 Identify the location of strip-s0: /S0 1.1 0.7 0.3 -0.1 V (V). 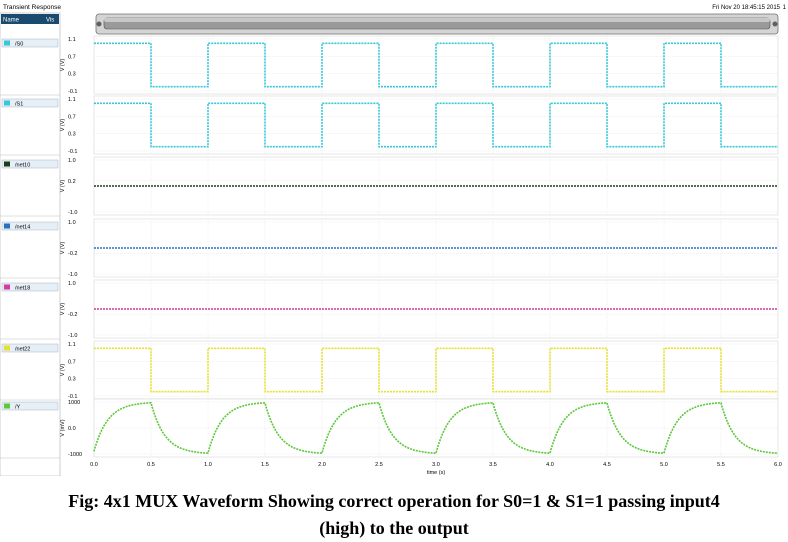
(389, 65).